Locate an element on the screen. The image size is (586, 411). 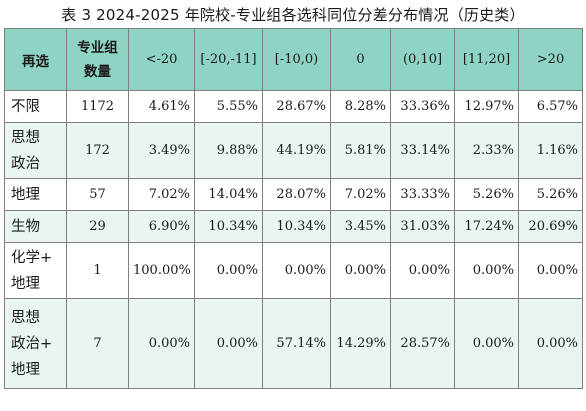
row-value-bin-0: 7.02% is located at coordinates (161, 194).